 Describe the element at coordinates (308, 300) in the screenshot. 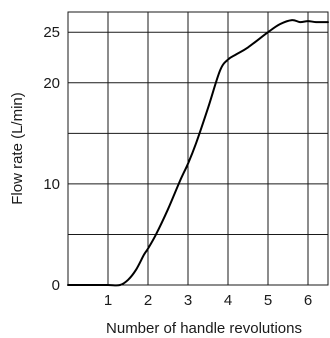

I see `x-tick-label-6: 6` at that location.